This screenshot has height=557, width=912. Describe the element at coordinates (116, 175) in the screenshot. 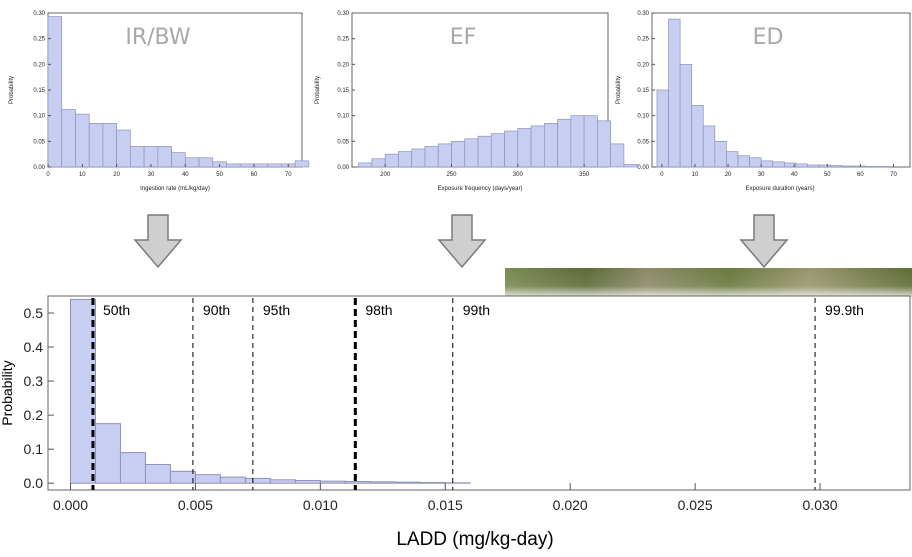

I see `x-tick-label: 20` at that location.